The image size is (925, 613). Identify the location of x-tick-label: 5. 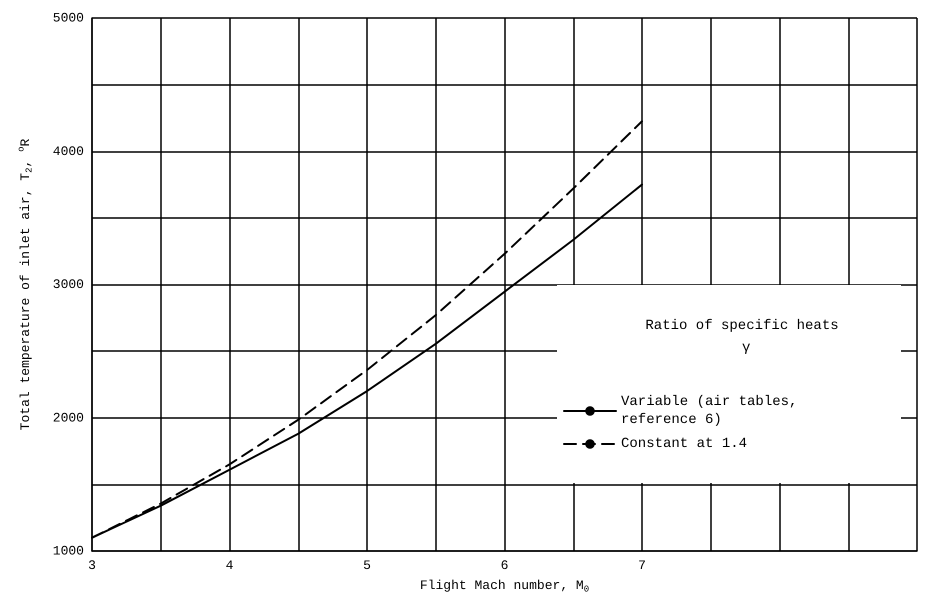
(367, 565).